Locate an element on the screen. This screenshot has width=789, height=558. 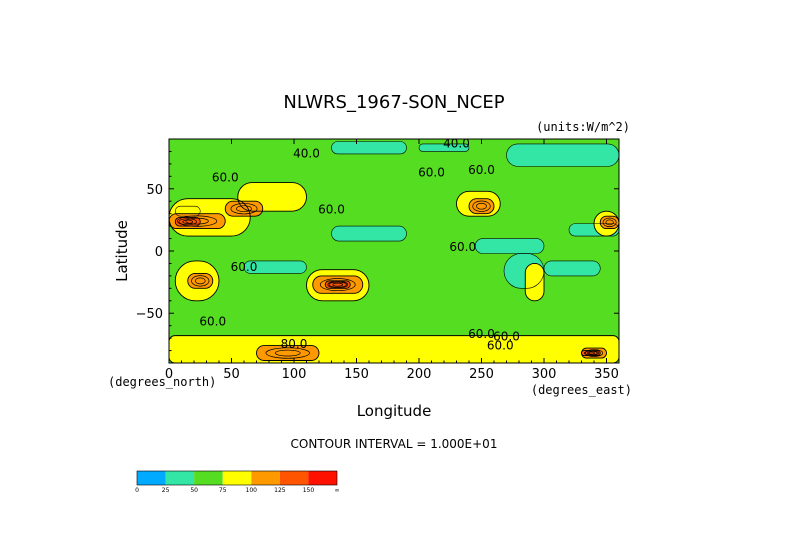
x-tick-label: 150 is located at coordinates (356, 374).